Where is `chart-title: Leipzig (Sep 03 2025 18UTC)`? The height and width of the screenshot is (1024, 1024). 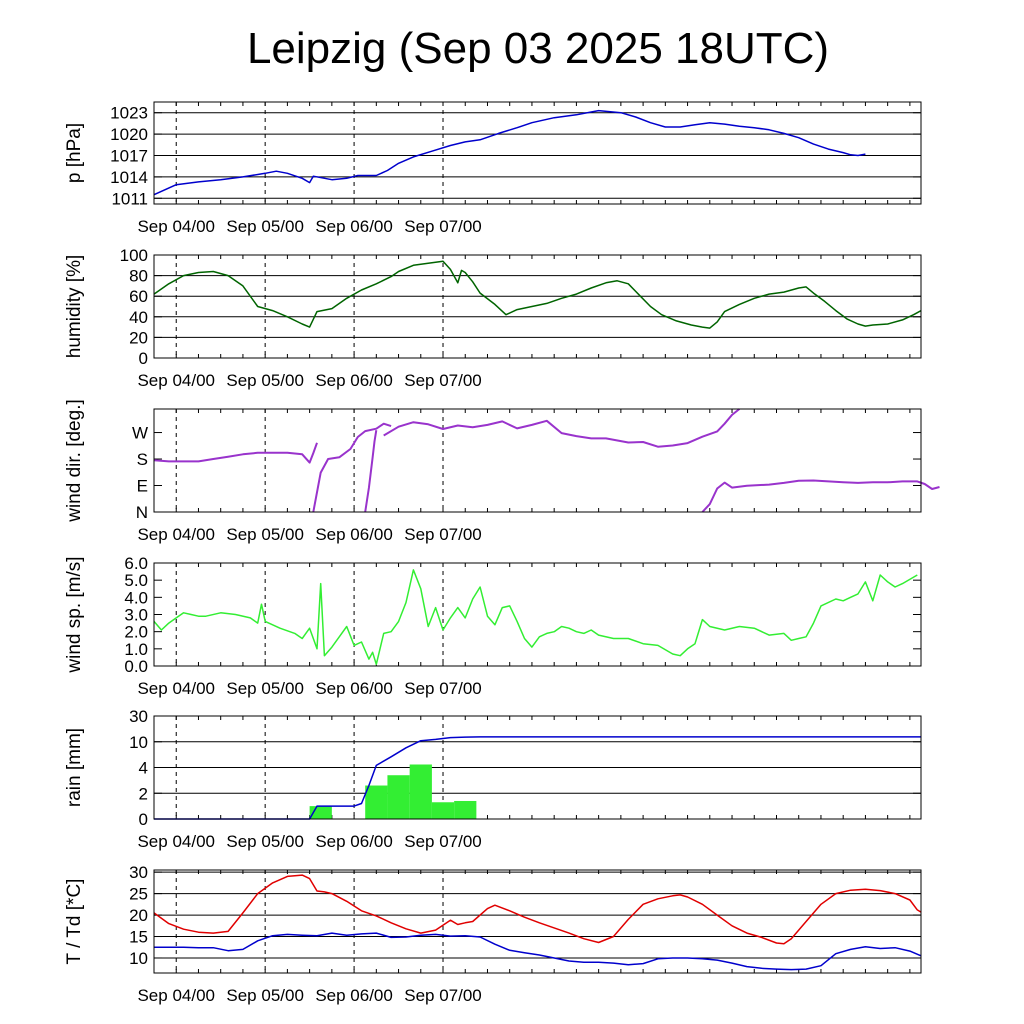
chart-title: Leipzig (Sep 03 2025 18UTC) is located at coordinates (538, 48).